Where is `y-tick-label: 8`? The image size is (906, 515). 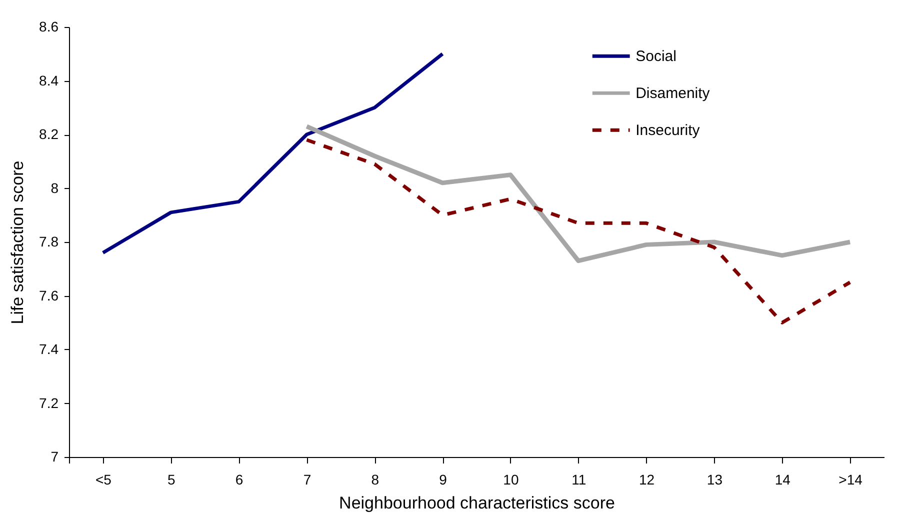
y-tick-label: 8 is located at coordinates (54, 188).